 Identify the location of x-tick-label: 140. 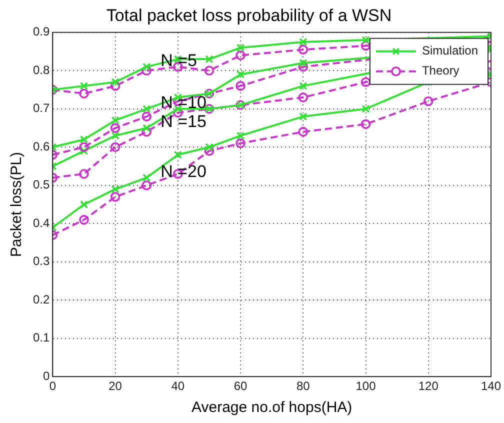
(491, 386).